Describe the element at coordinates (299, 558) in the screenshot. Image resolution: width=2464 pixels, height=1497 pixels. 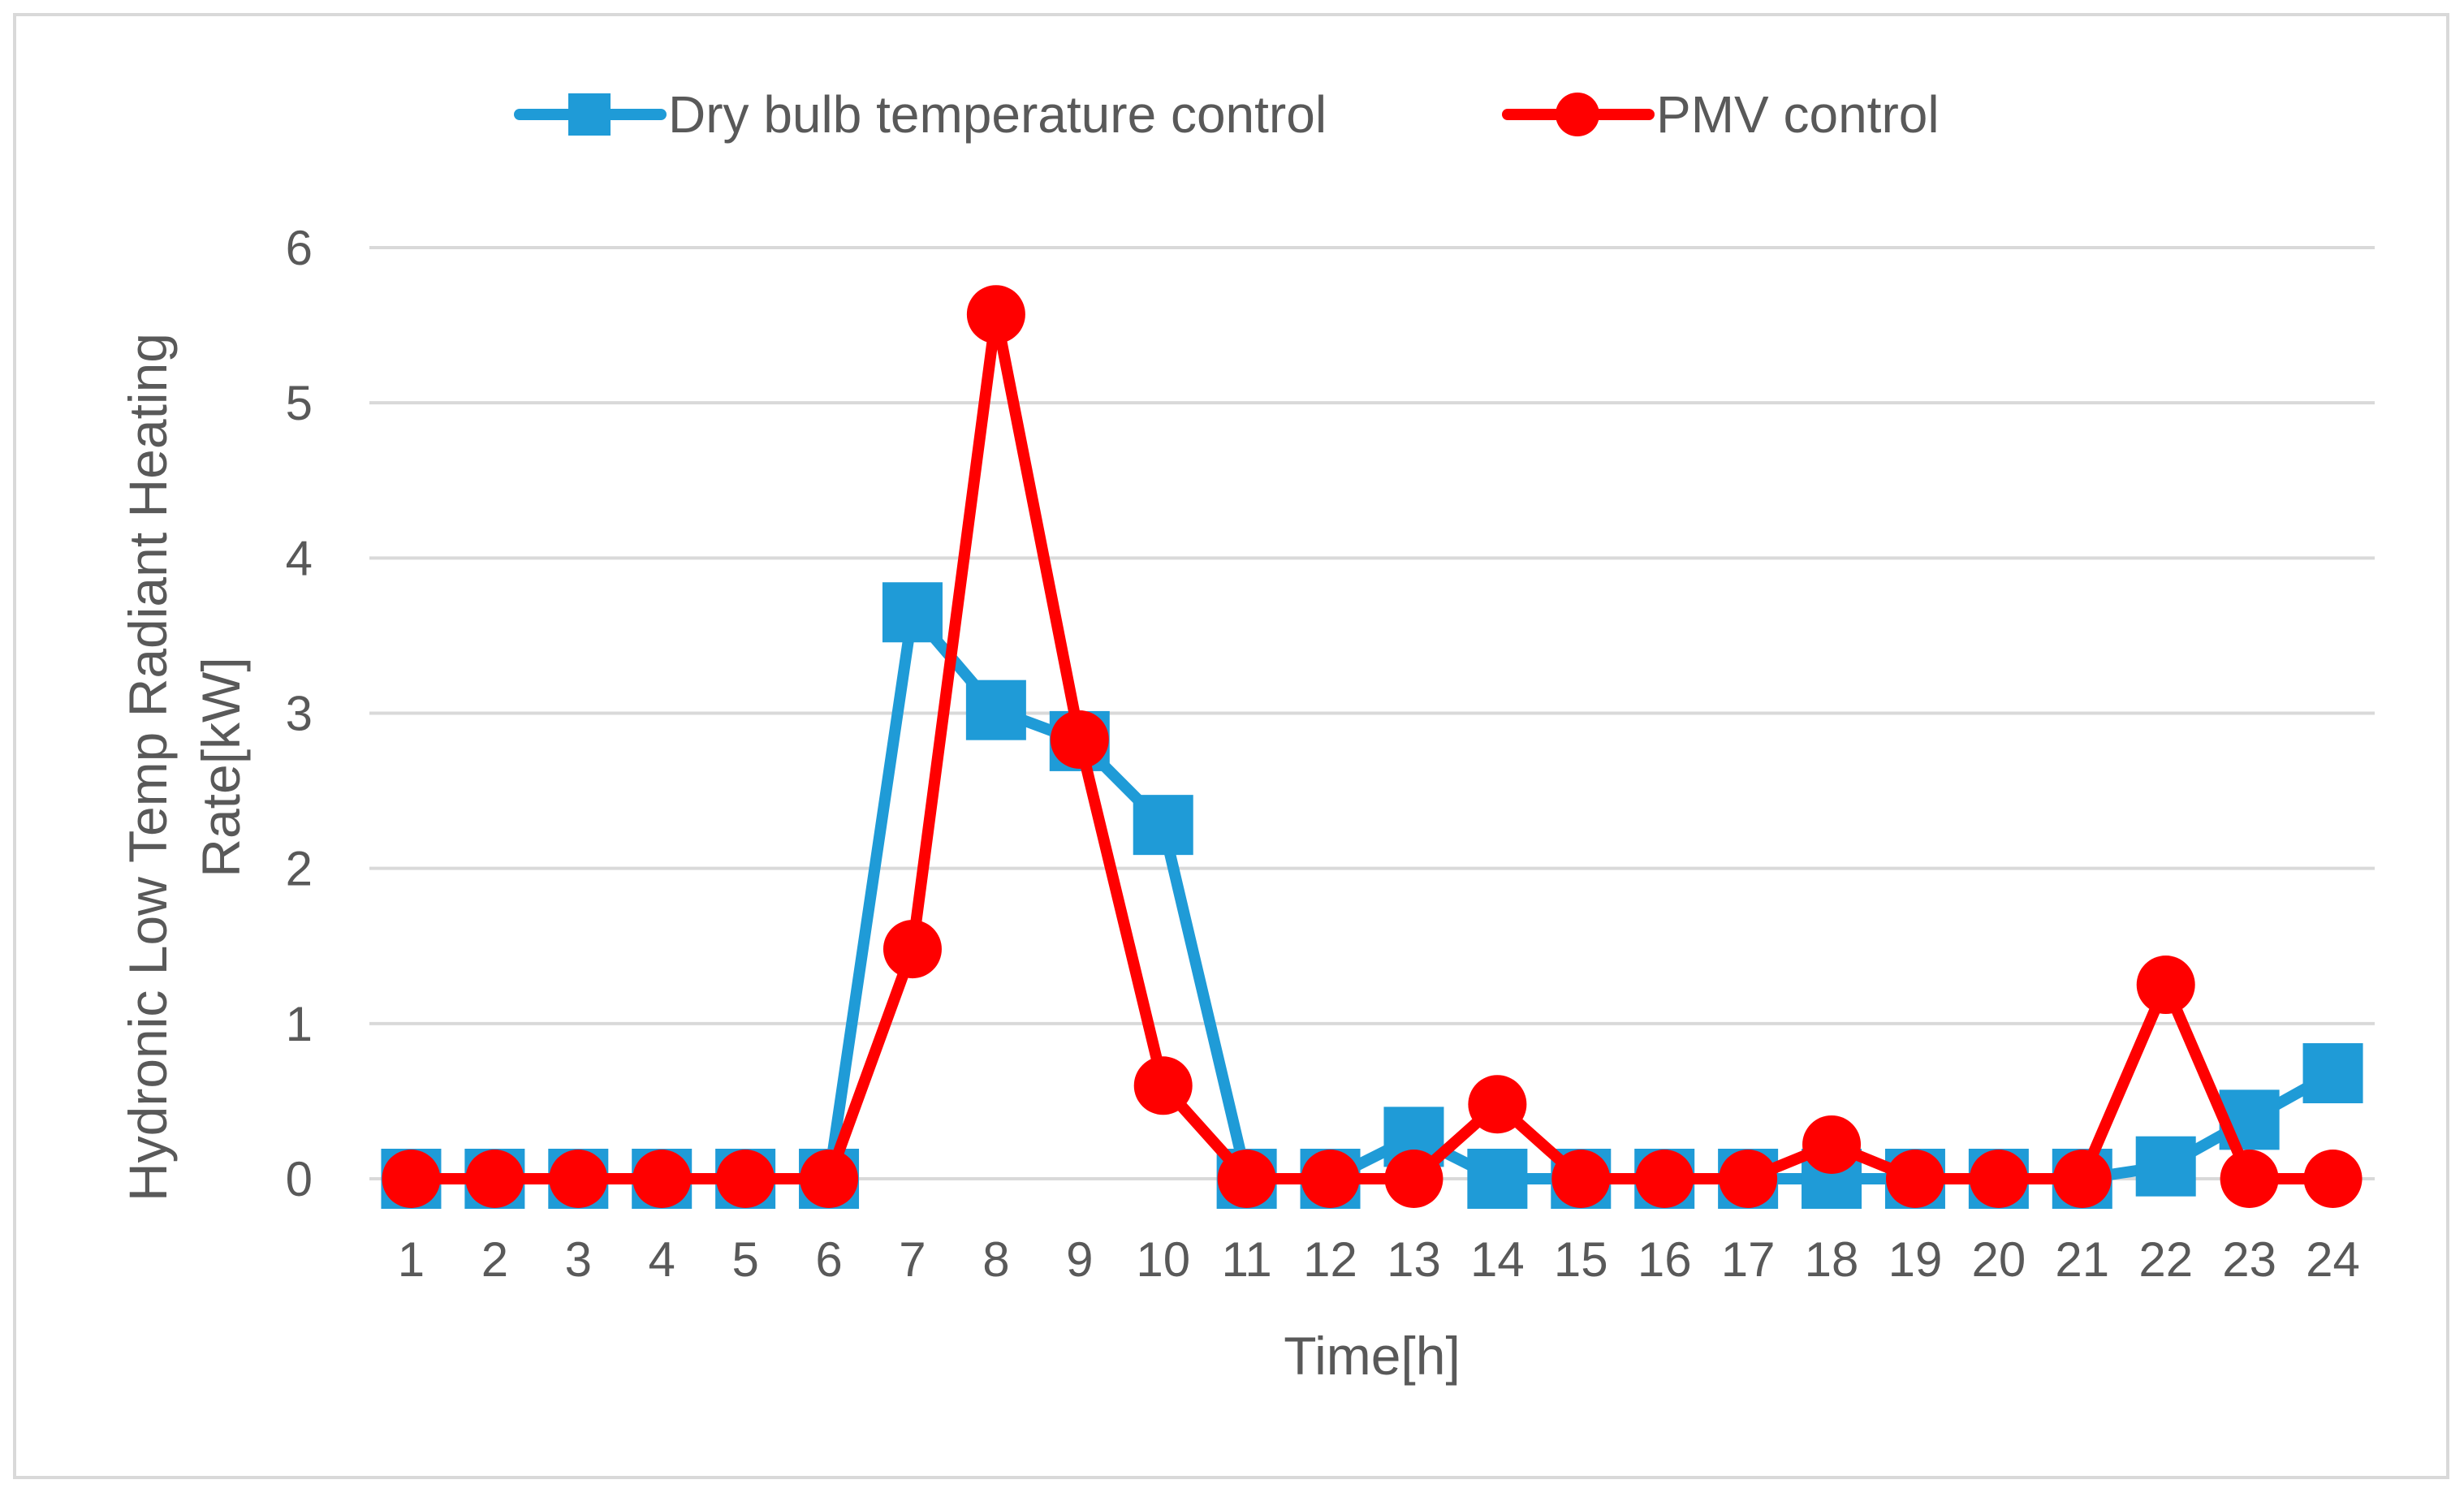
I see `y-tick-label: 4` at that location.